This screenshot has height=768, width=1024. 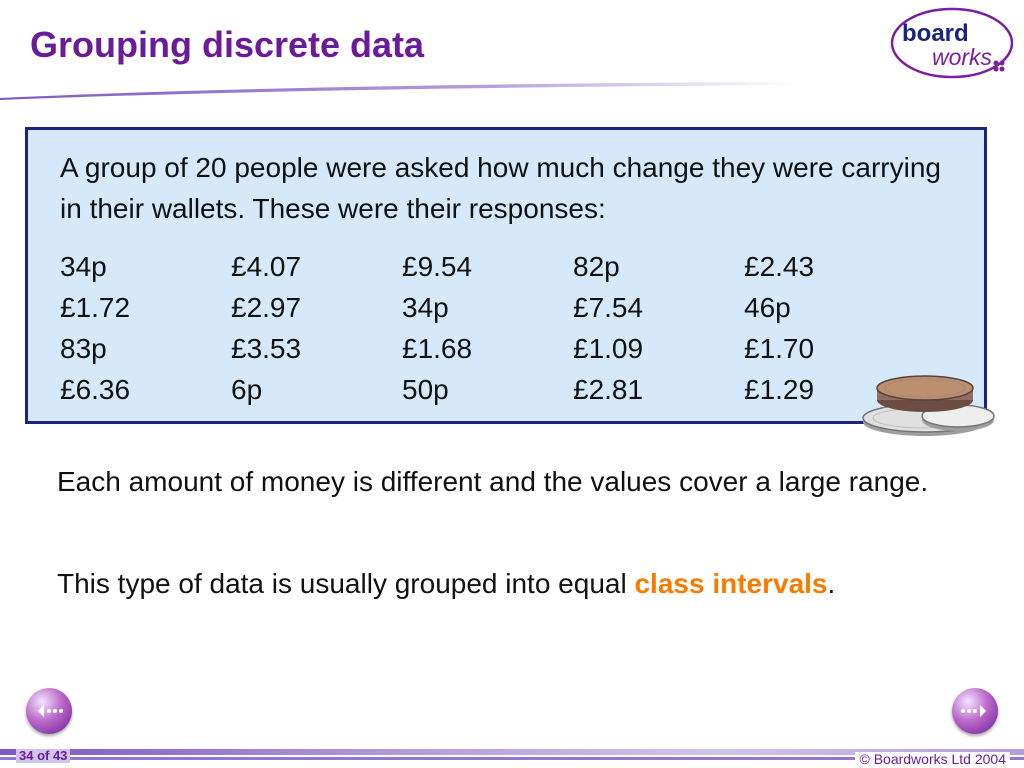 What do you see at coordinates (266, 307) in the screenshot?
I see `value-cell: £2.97` at bounding box center [266, 307].